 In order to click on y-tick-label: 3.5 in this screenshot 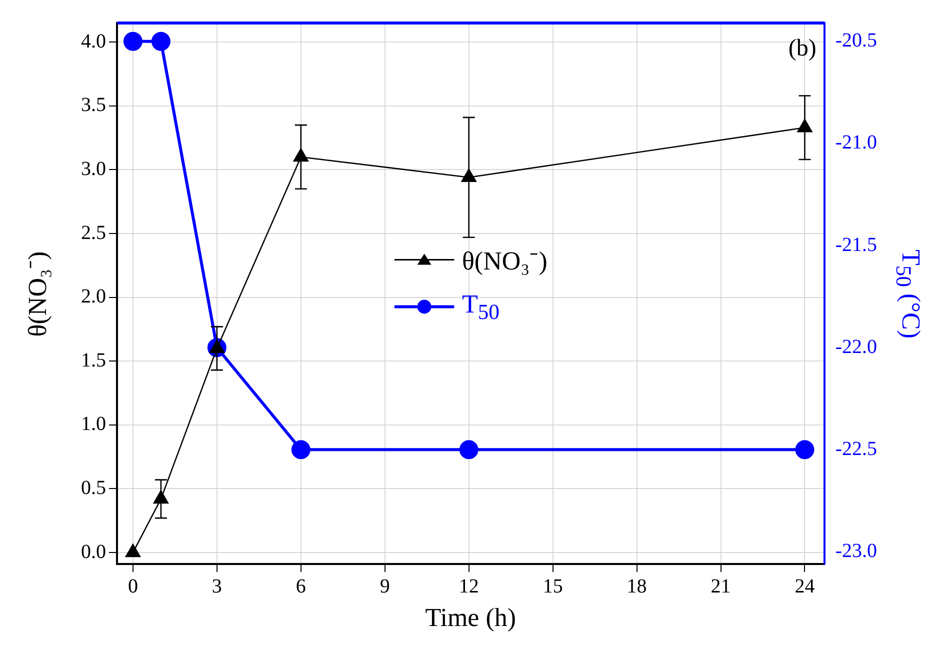, I will do `click(93, 105)`.